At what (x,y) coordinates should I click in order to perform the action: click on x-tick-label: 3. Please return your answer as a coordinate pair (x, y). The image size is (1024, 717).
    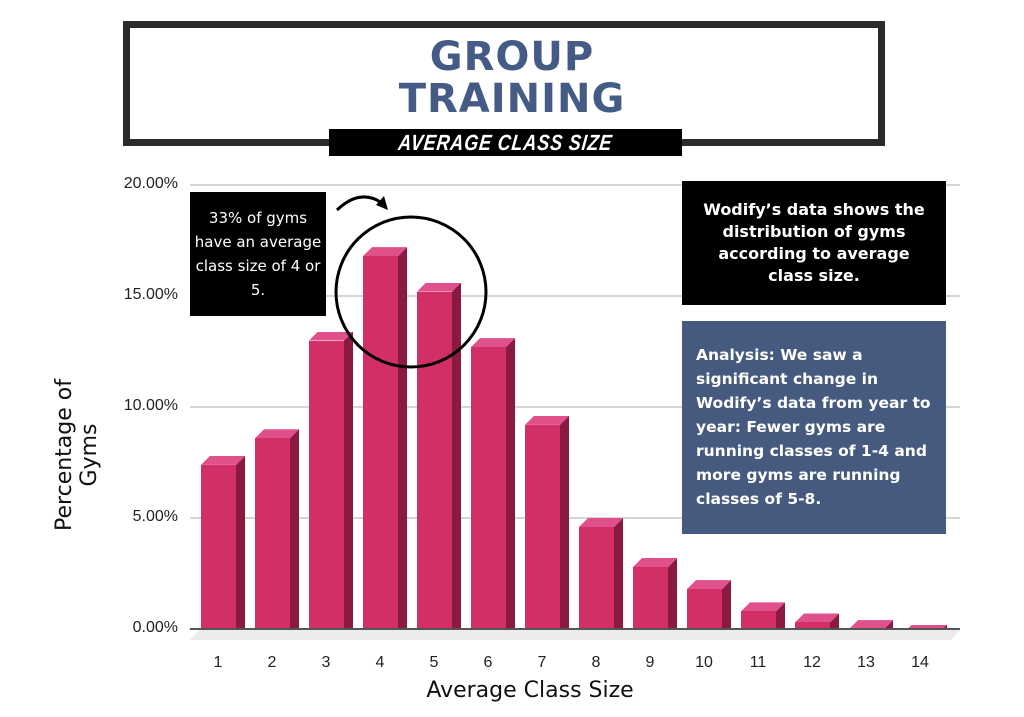
    Looking at the image, I should click on (326, 662).